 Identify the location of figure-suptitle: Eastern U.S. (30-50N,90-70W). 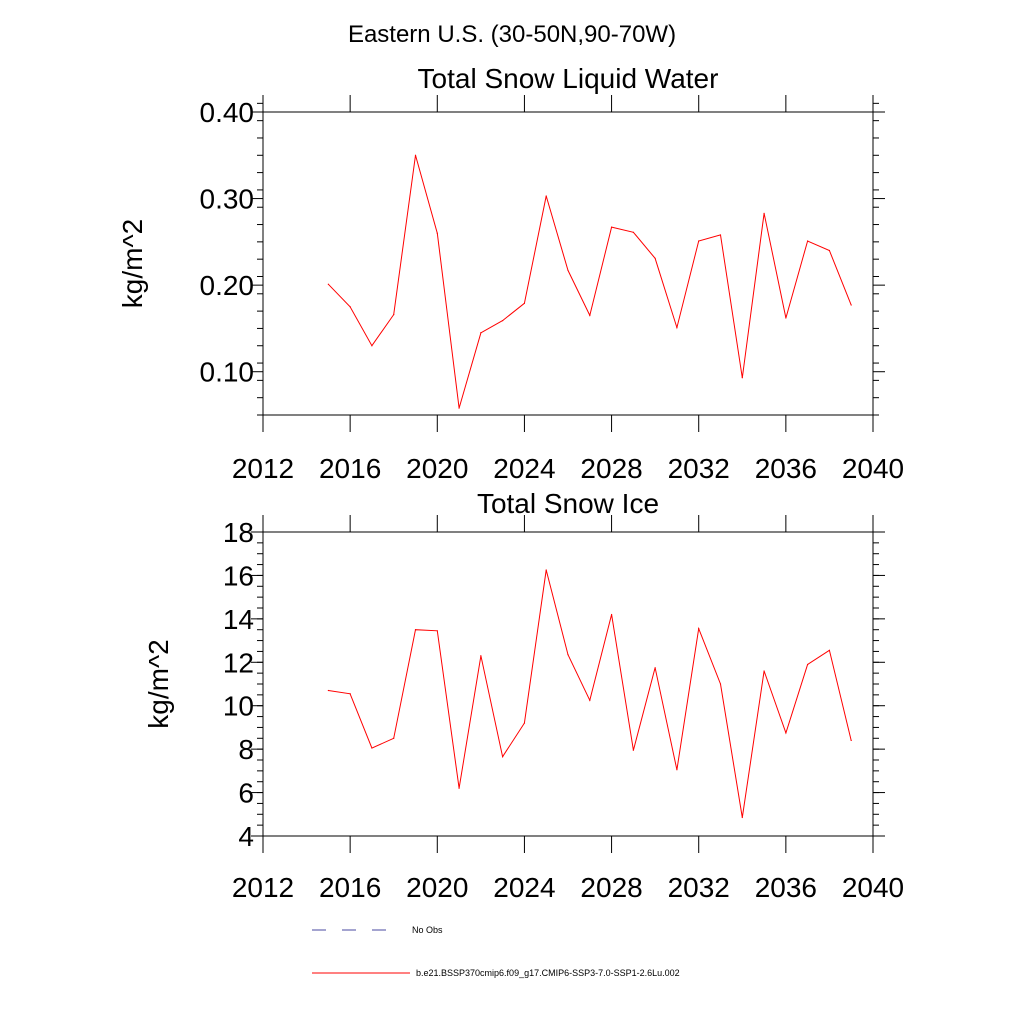
(512, 34).